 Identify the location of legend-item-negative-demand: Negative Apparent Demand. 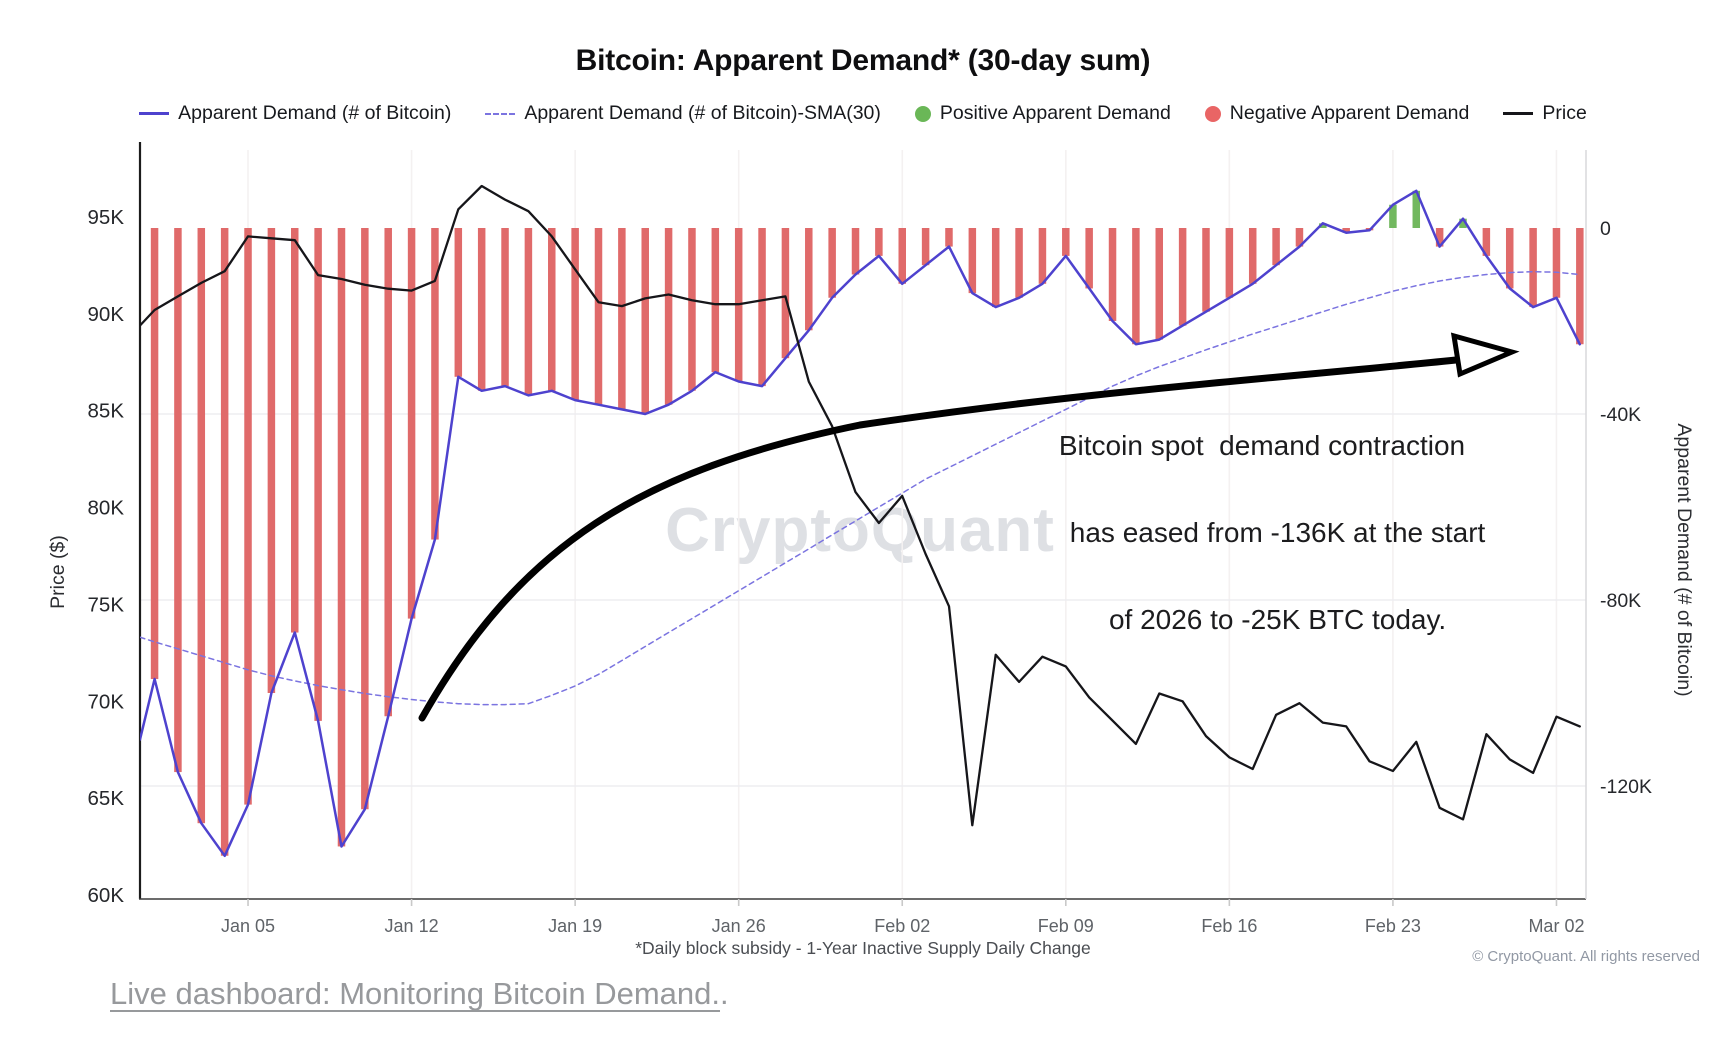
(1337, 113).